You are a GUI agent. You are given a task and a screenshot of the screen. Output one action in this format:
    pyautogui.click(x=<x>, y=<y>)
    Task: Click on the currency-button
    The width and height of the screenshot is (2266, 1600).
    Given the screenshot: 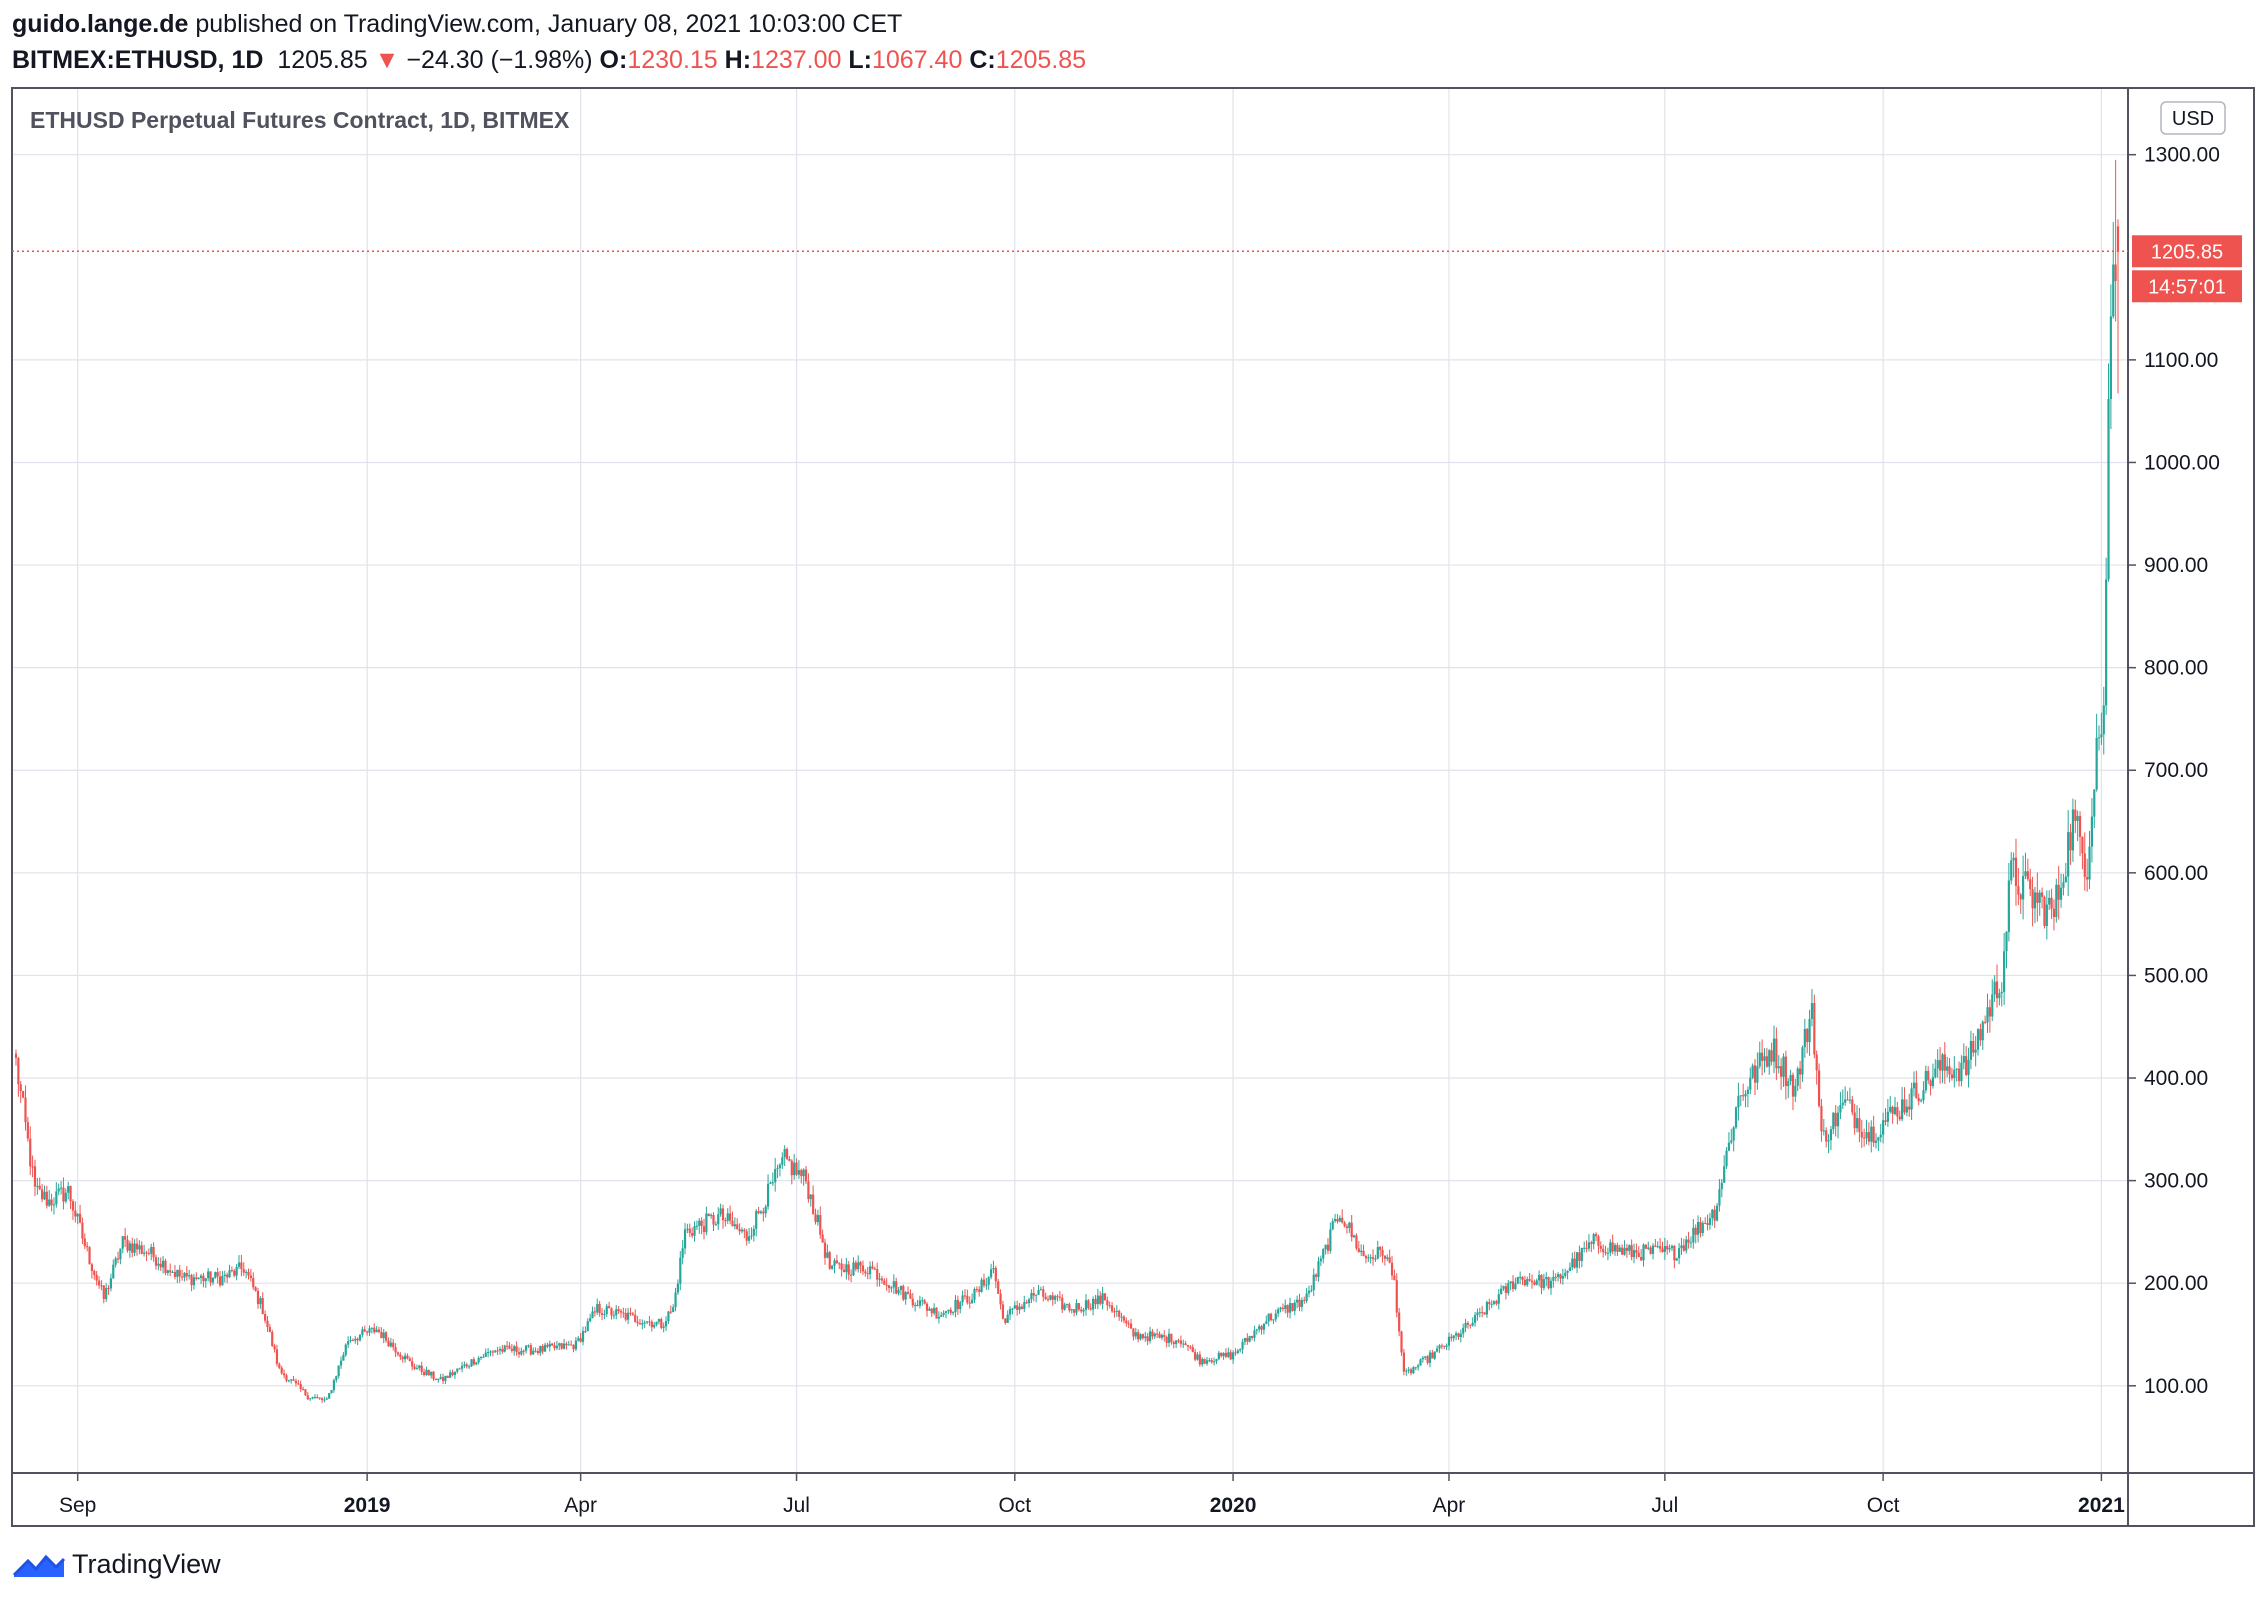 What is the action you would take?
    pyautogui.click(x=2193, y=118)
    